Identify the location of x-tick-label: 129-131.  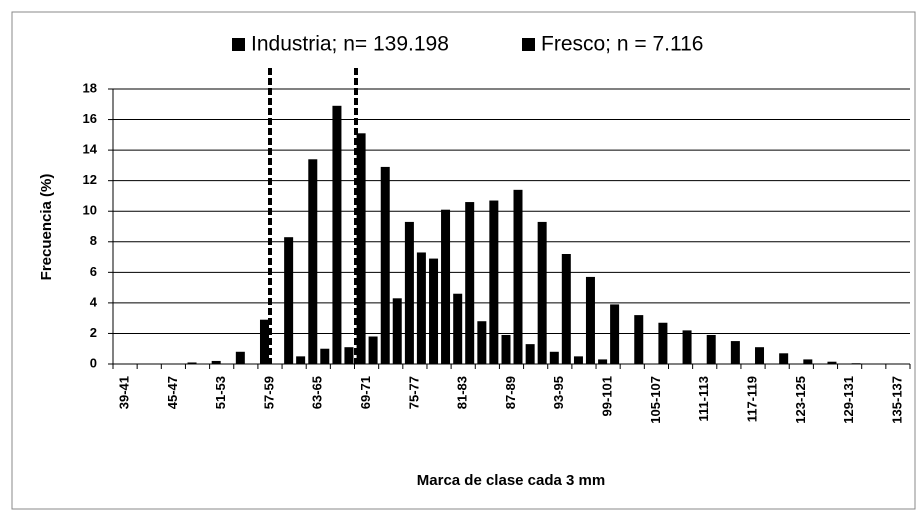
(848, 400).